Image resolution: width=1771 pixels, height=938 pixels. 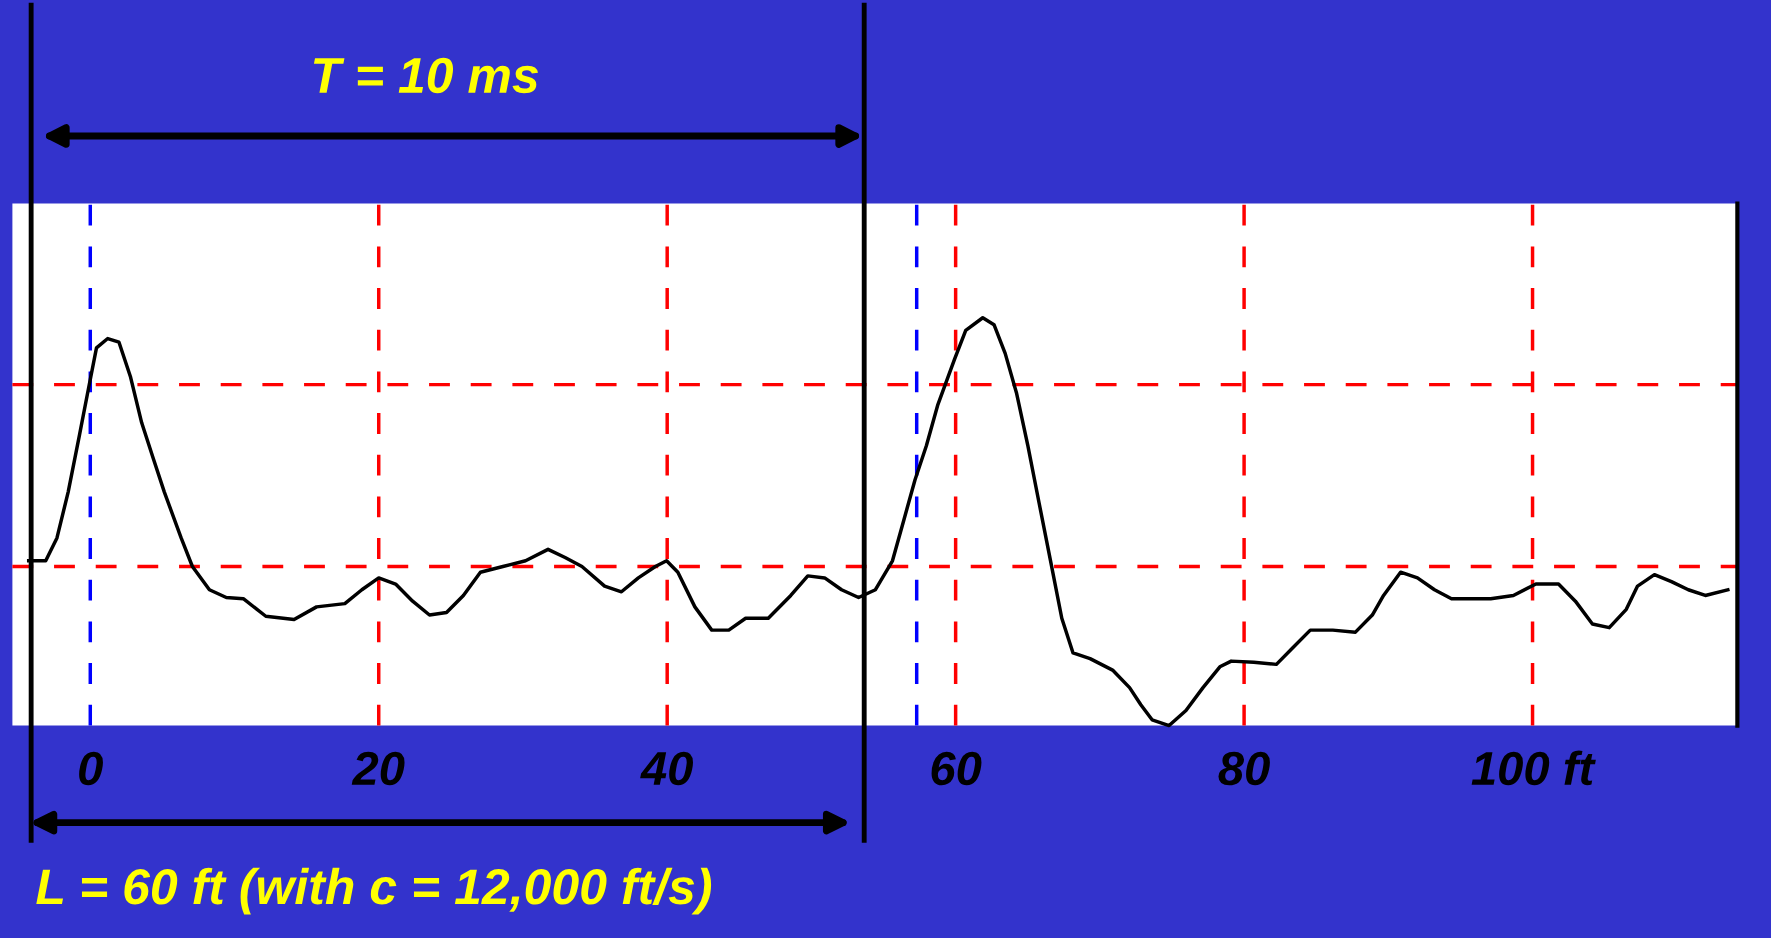 I want to click on x-tick-label: 20, so click(x=378, y=768).